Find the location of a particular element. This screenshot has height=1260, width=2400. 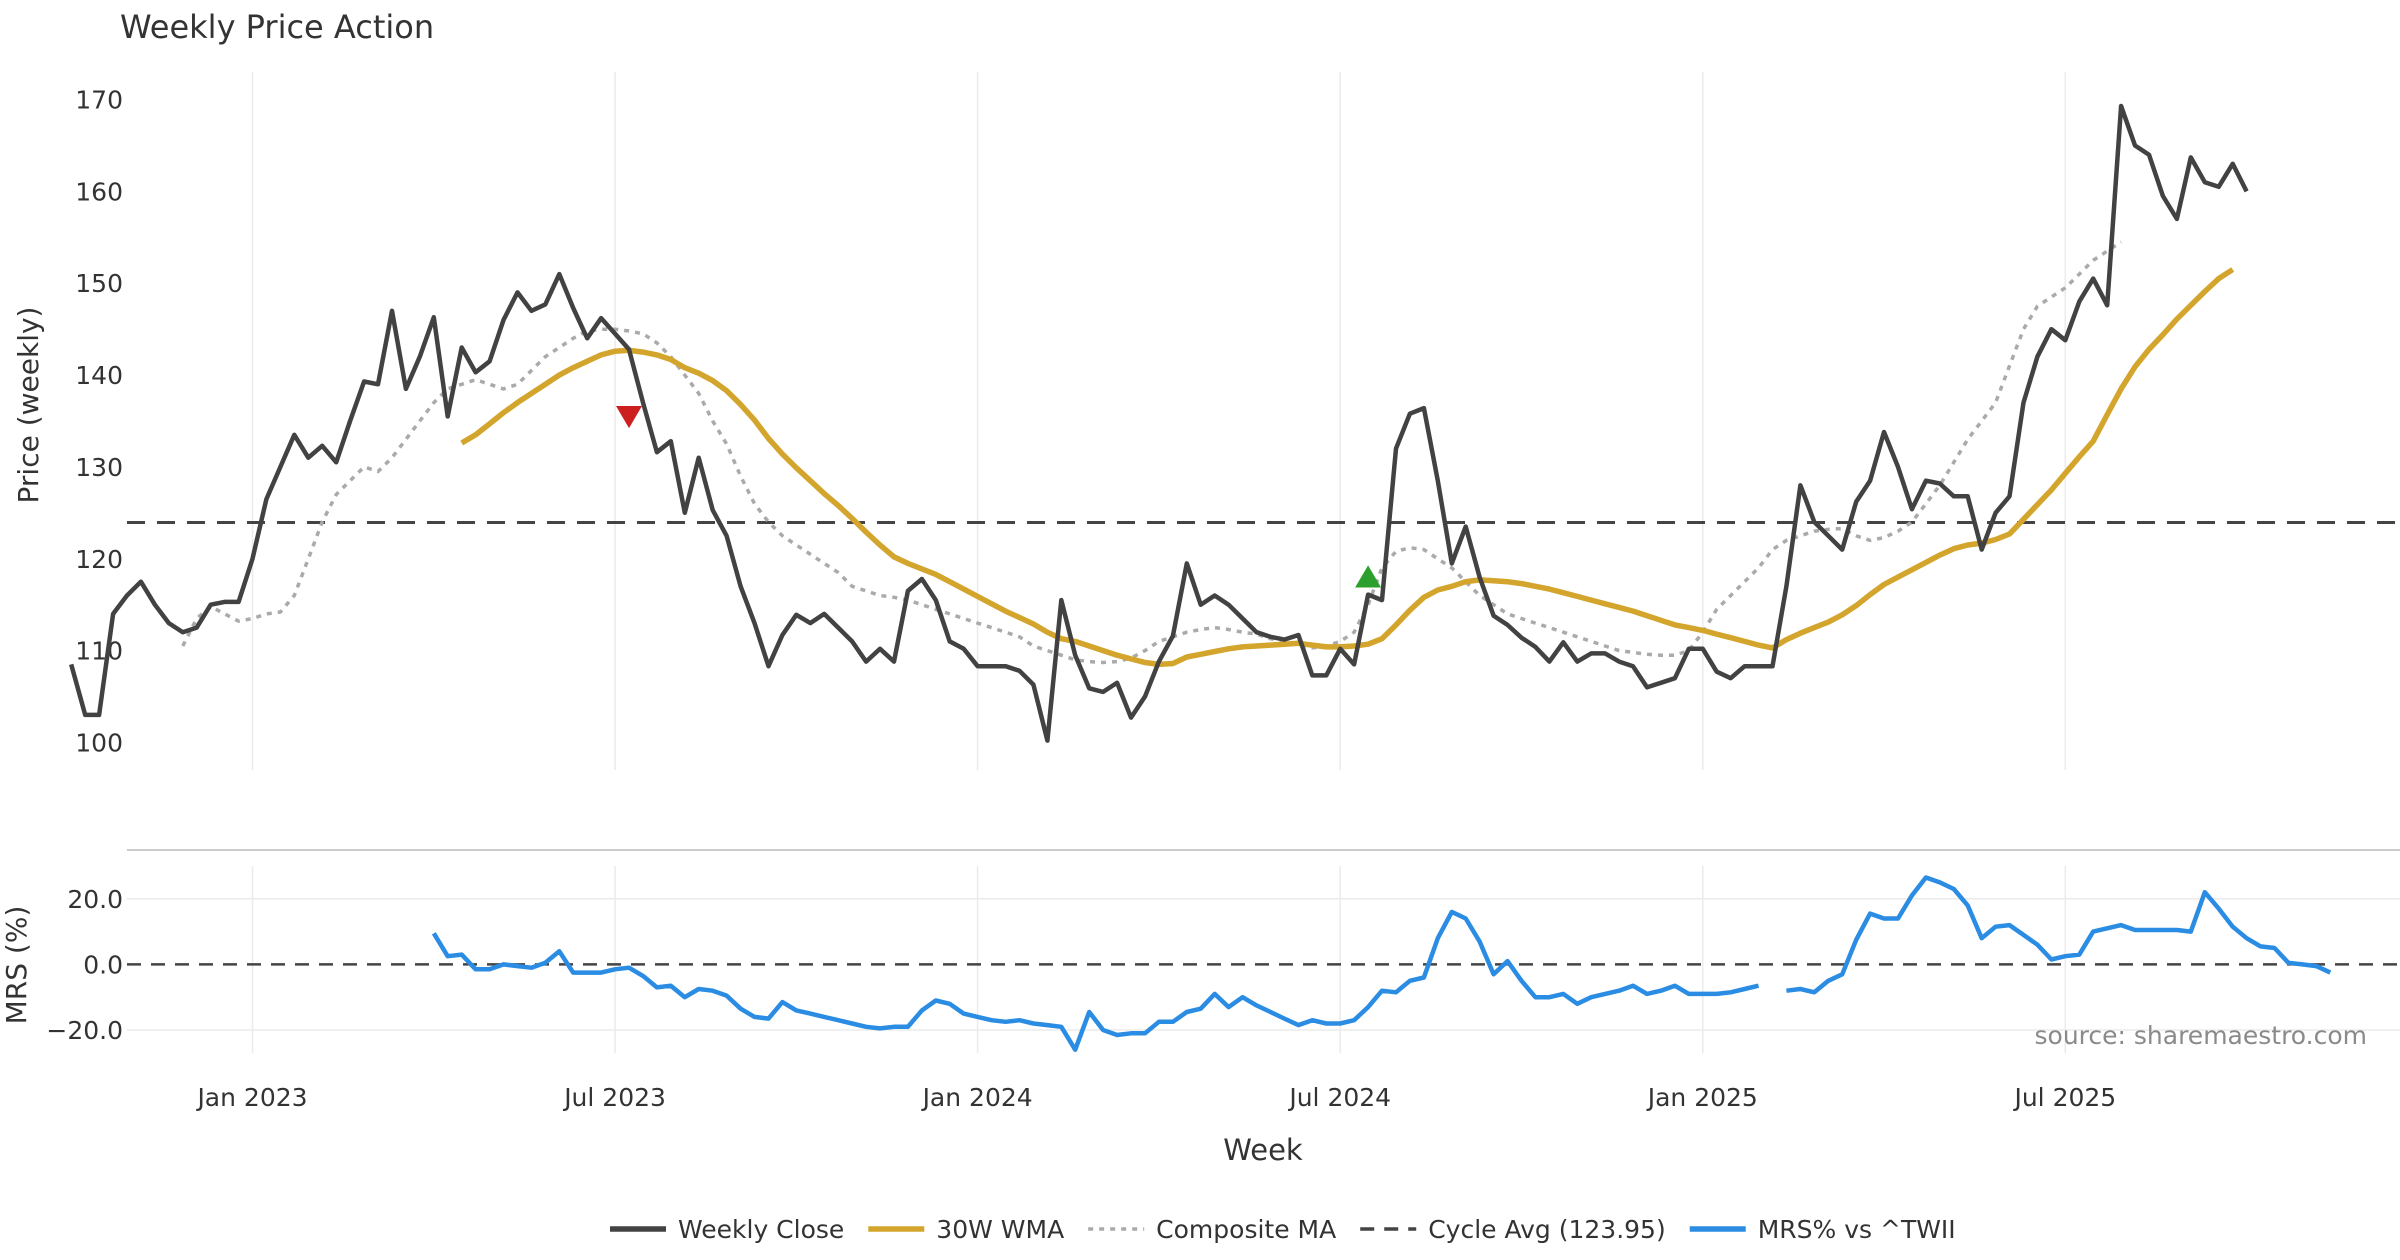

price-y-tick-label: 130 is located at coordinates (99, 467).